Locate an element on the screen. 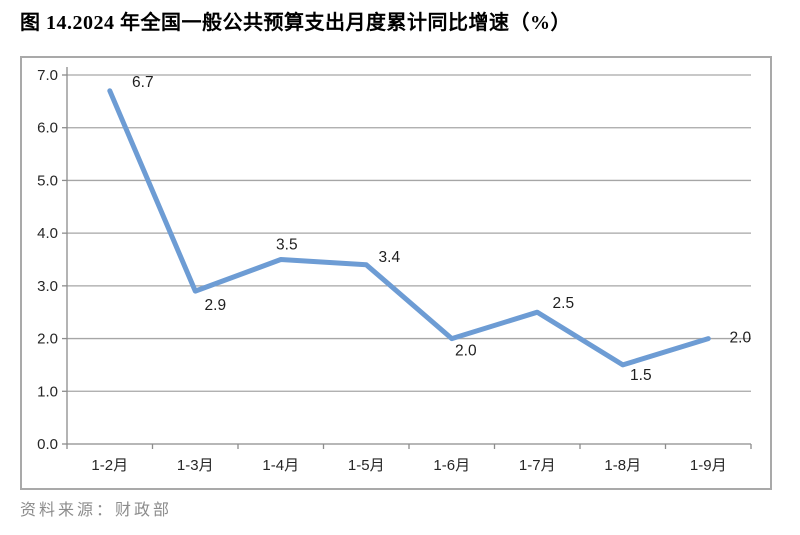  data-label: 1.5 is located at coordinates (641, 375).